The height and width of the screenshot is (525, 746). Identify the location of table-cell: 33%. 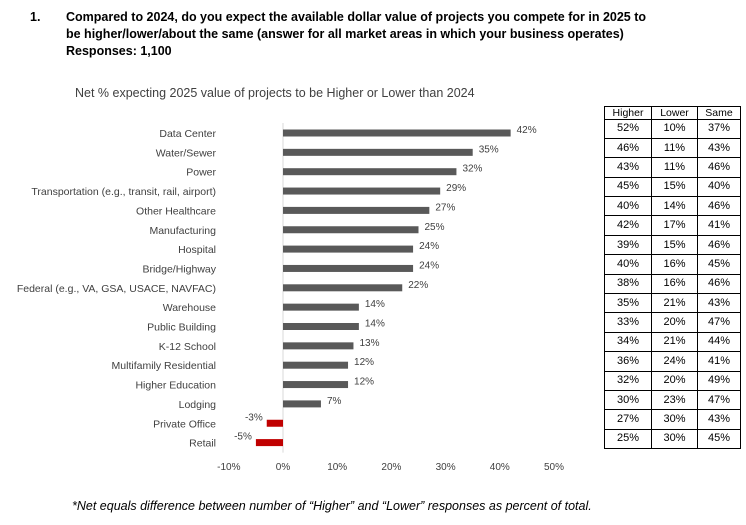
(628, 322).